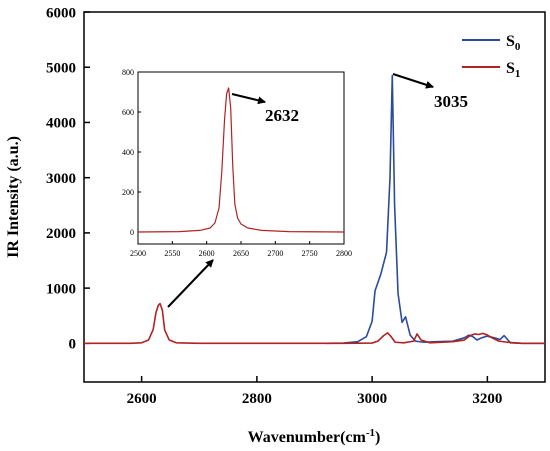 This screenshot has height=451, width=550. I want to click on main-y-tick-label: 3000, so click(61, 179).